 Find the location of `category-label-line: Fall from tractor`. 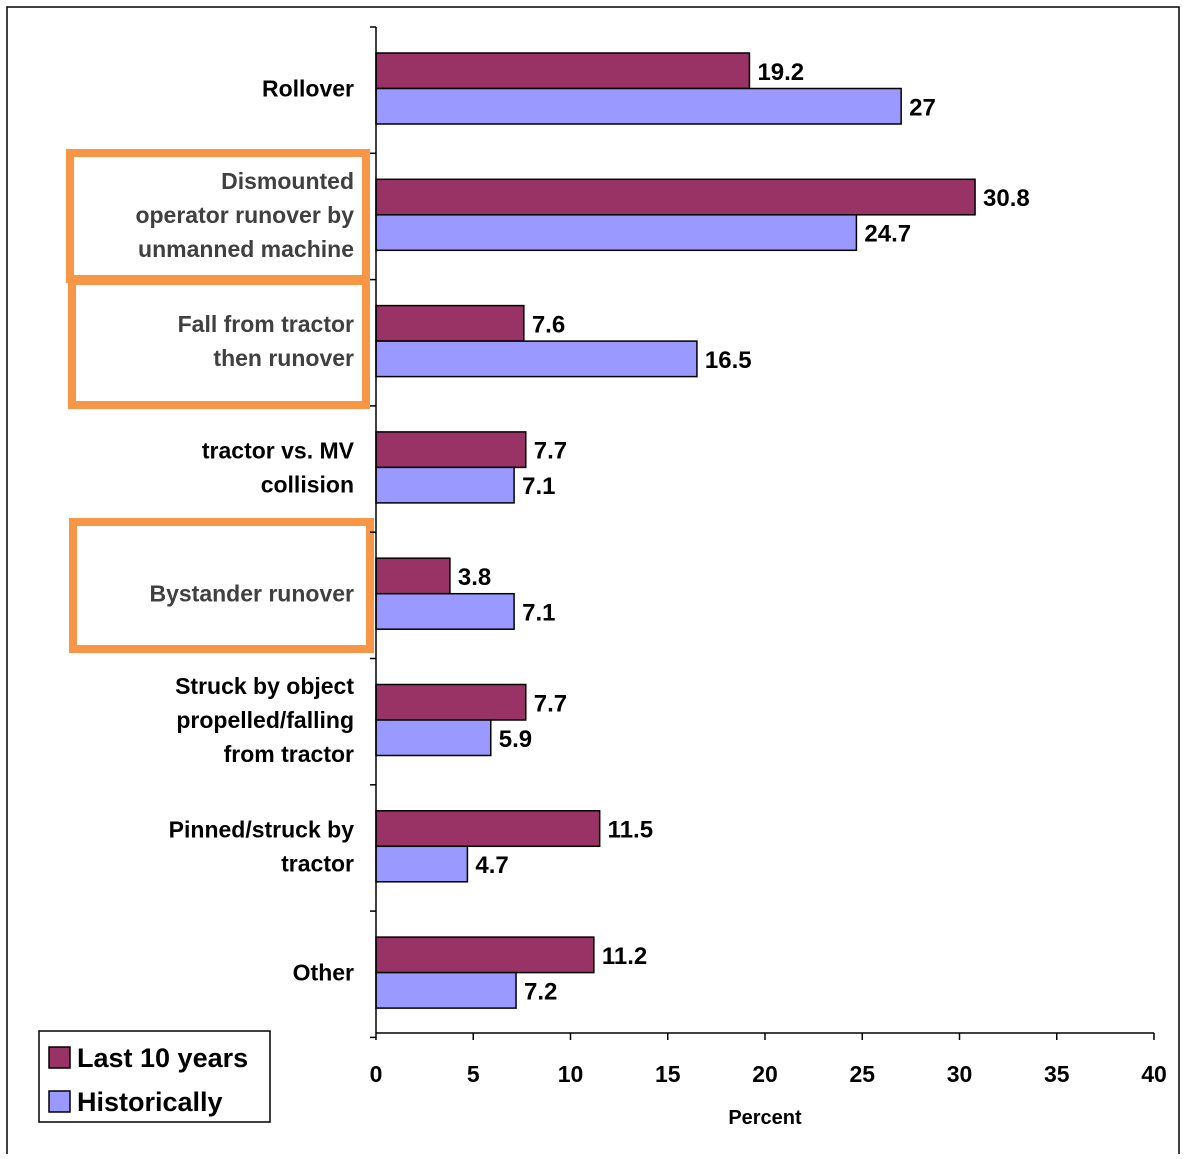

category-label-line: Fall from tractor is located at coordinates (266, 324).